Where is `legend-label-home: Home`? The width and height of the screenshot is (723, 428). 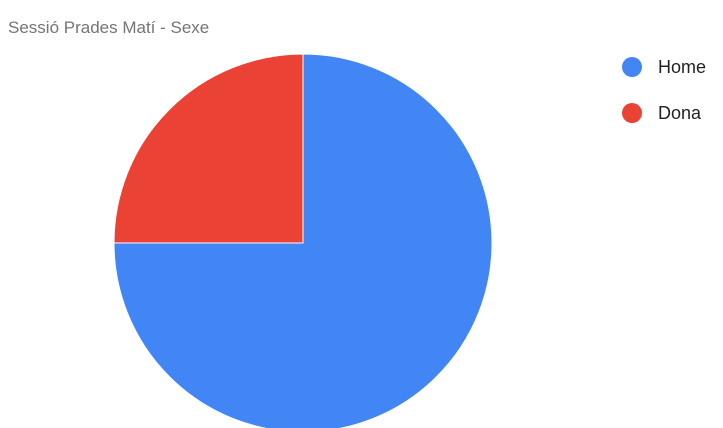
legend-label-home: Home is located at coordinates (682, 67).